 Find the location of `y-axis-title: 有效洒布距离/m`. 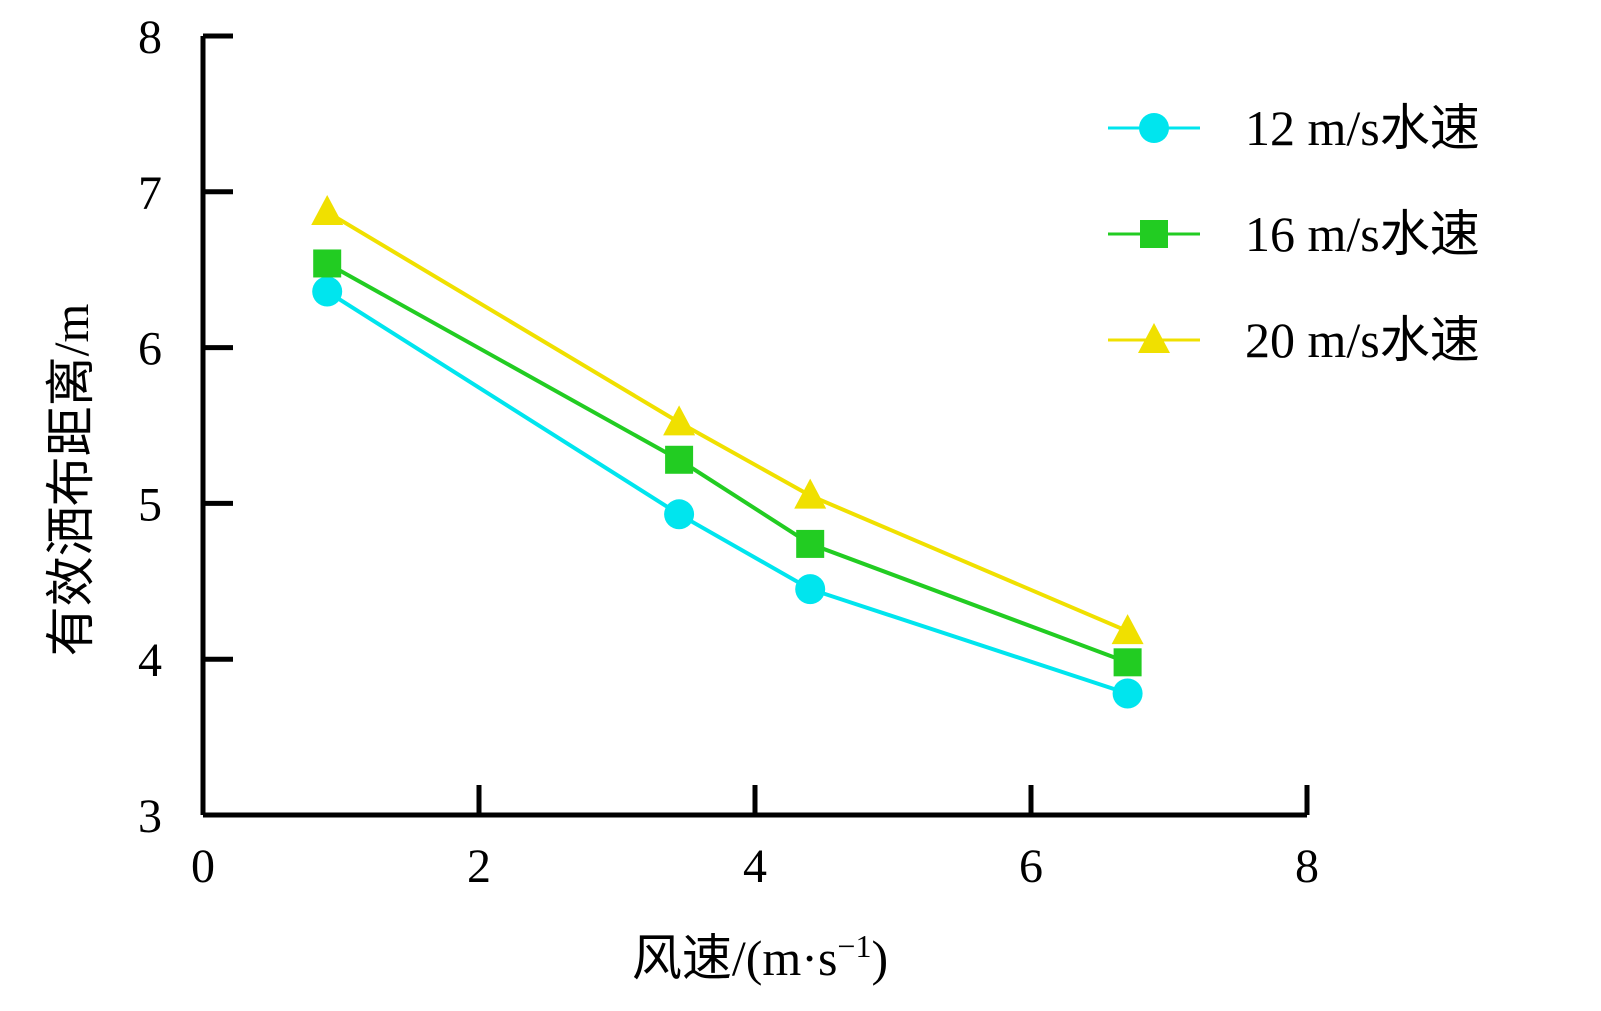

y-axis-title: 有效洒布距离/m is located at coordinates (71, 480).